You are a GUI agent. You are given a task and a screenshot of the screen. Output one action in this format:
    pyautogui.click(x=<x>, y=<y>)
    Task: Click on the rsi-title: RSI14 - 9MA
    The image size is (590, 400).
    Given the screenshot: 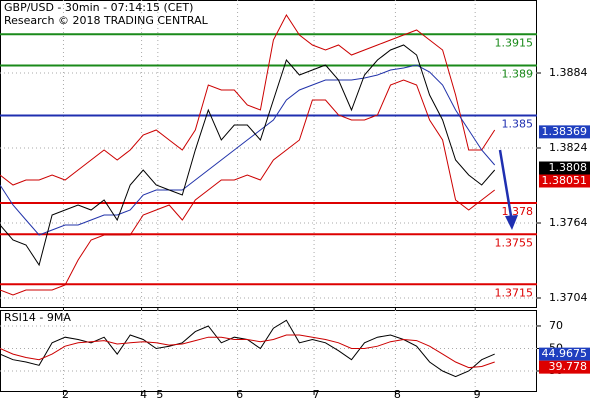 What is the action you would take?
    pyautogui.click(x=37, y=317)
    